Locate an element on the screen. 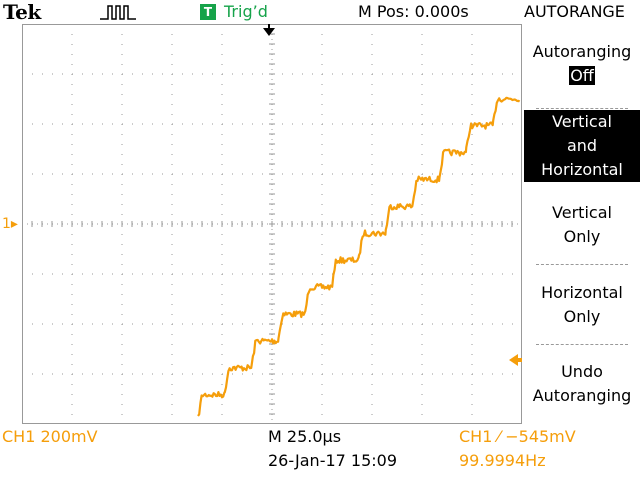 This screenshot has width=640, height=480. ho-line2: Only is located at coordinates (582, 316).